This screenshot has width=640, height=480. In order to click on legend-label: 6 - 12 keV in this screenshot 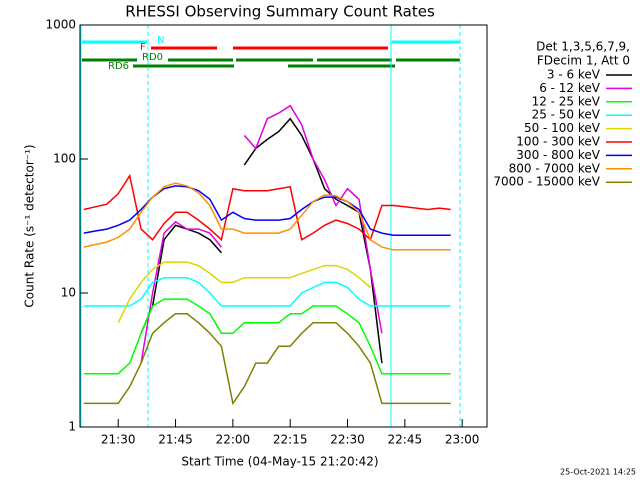, I will do `click(570, 88)`.